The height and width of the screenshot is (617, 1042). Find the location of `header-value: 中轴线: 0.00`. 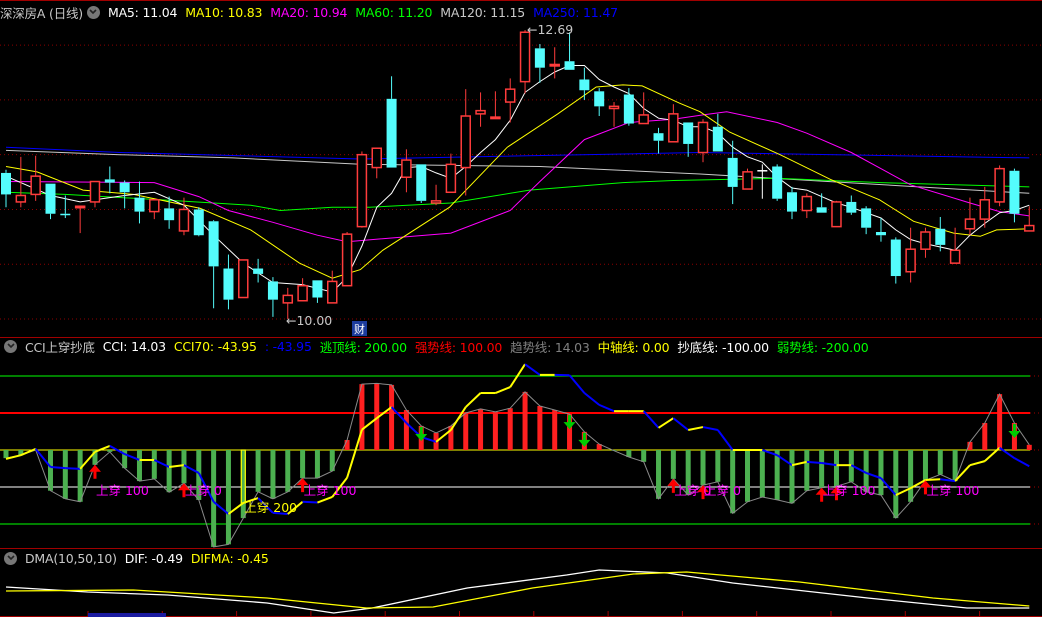

header-value: 中轴线: 0.00 is located at coordinates (633, 347).